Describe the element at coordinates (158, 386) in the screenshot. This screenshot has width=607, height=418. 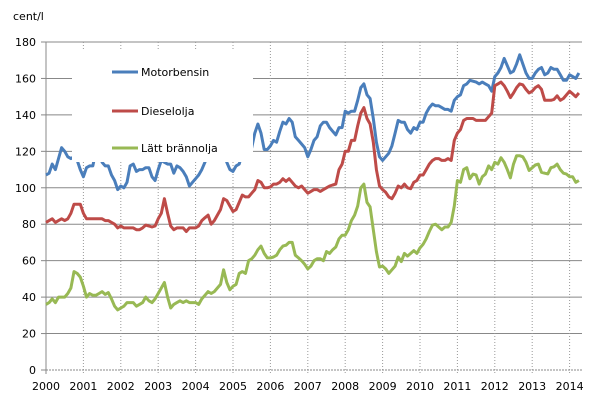
I see `x-tick-label: 2003` at that location.